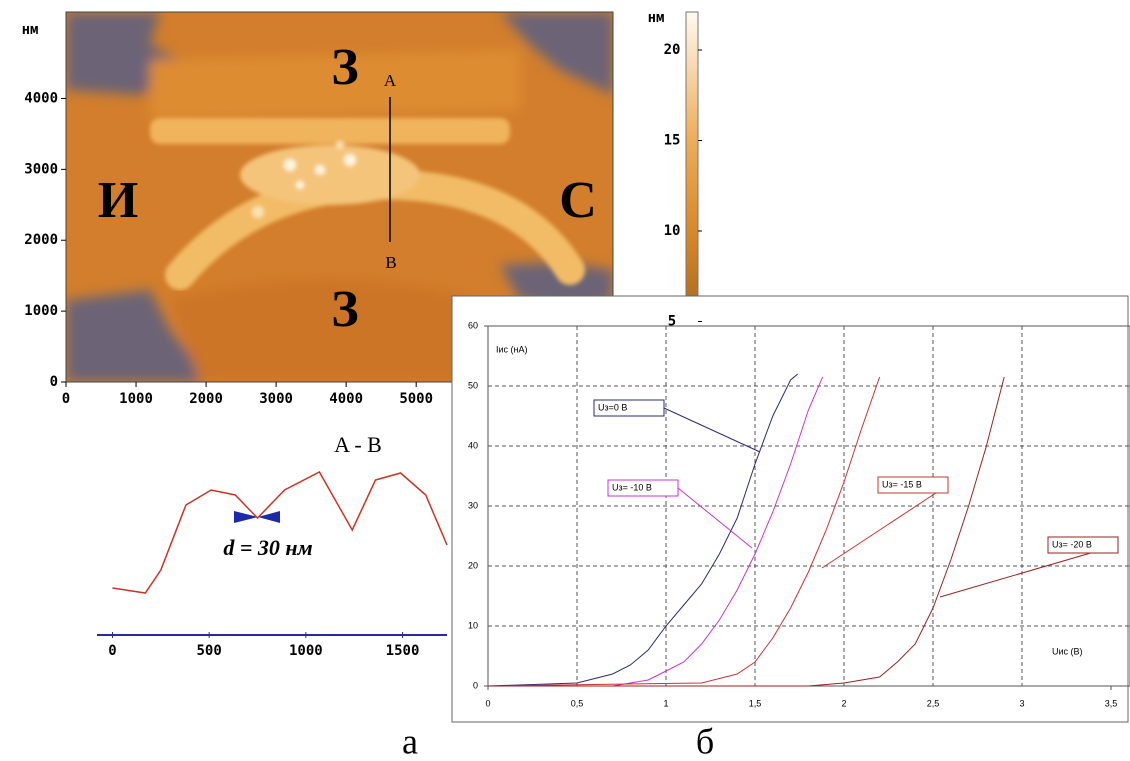 The height and width of the screenshot is (761, 1130). I want to click on colorbar-tick-label: 15, so click(672, 141).